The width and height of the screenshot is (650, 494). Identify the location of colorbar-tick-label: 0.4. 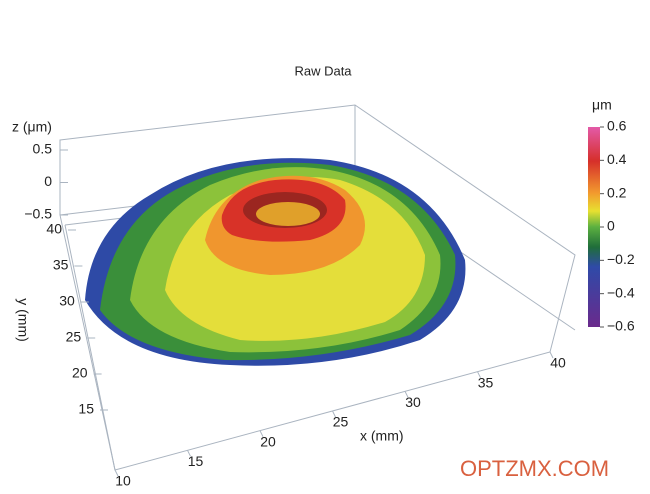
(617, 159).